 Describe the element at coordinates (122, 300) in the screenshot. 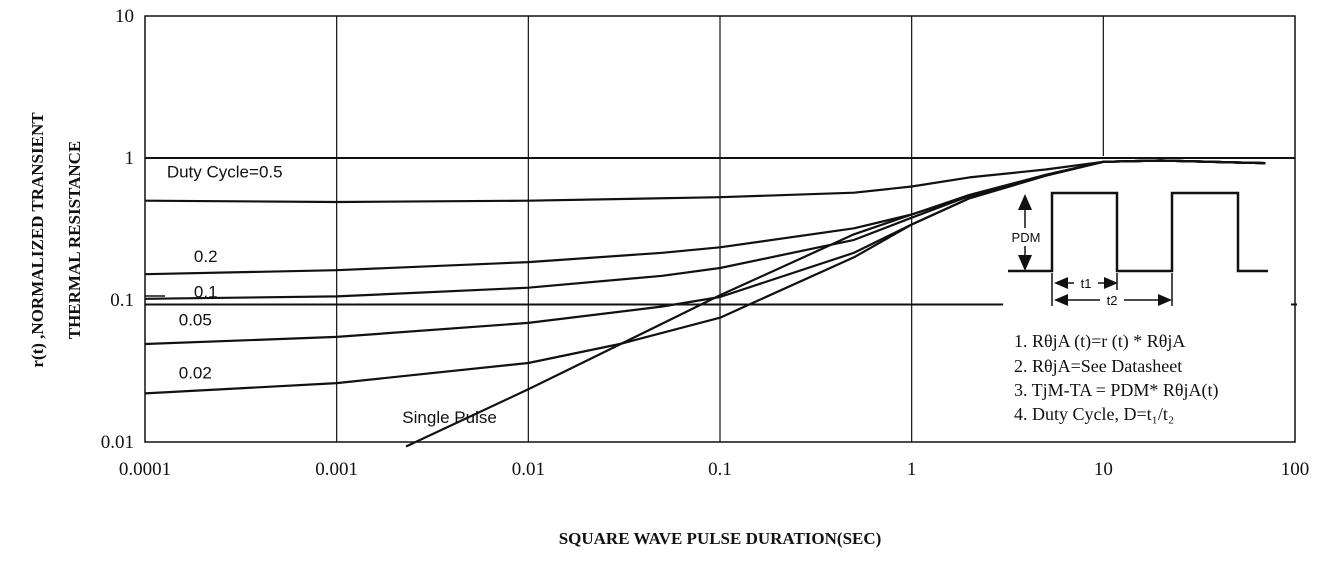

I see `y-tick-label-0.1: 0.1` at that location.